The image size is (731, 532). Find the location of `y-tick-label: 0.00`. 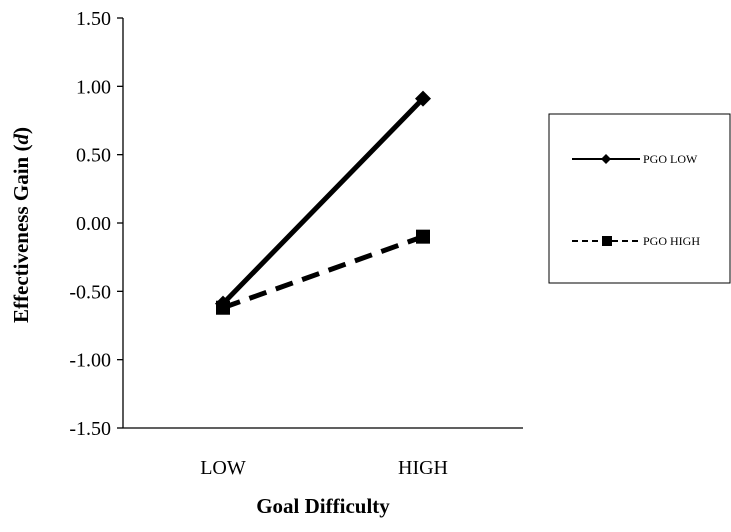

y-tick-label: 0.00 is located at coordinates (93, 224).